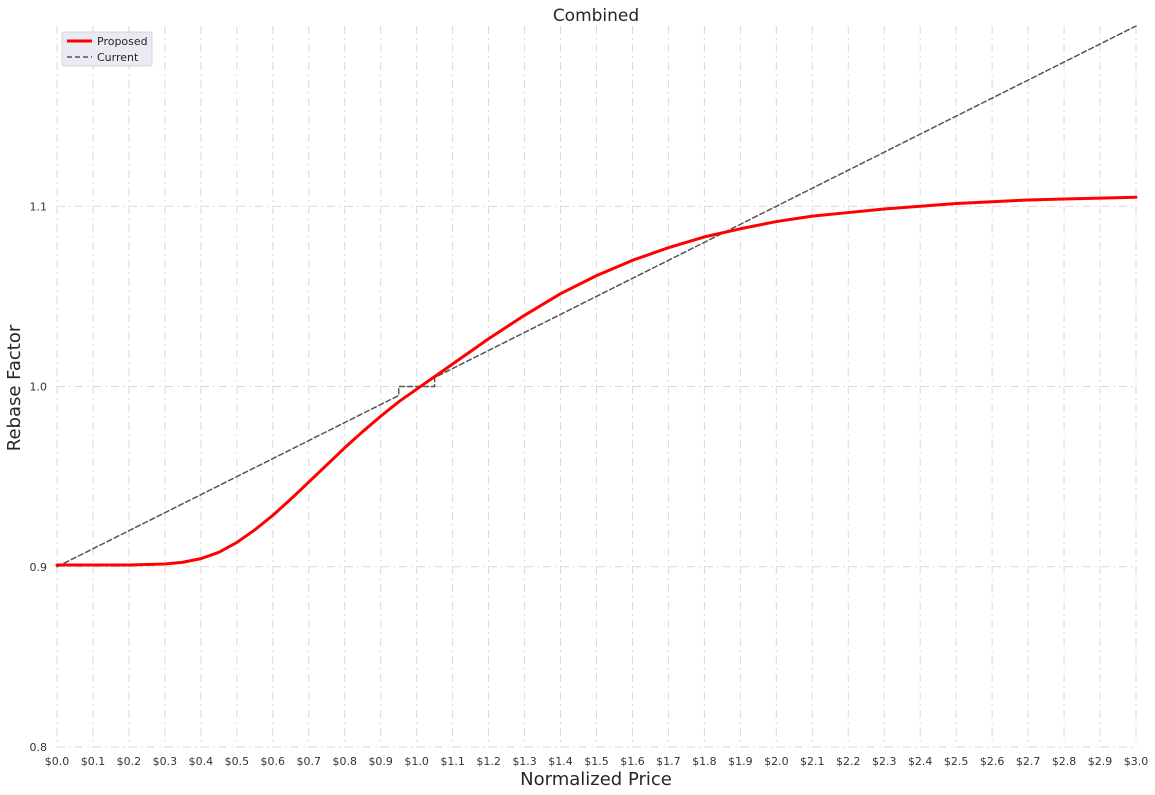  What do you see at coordinates (93, 761) in the screenshot?
I see `x-tick-label: $0.1` at bounding box center [93, 761].